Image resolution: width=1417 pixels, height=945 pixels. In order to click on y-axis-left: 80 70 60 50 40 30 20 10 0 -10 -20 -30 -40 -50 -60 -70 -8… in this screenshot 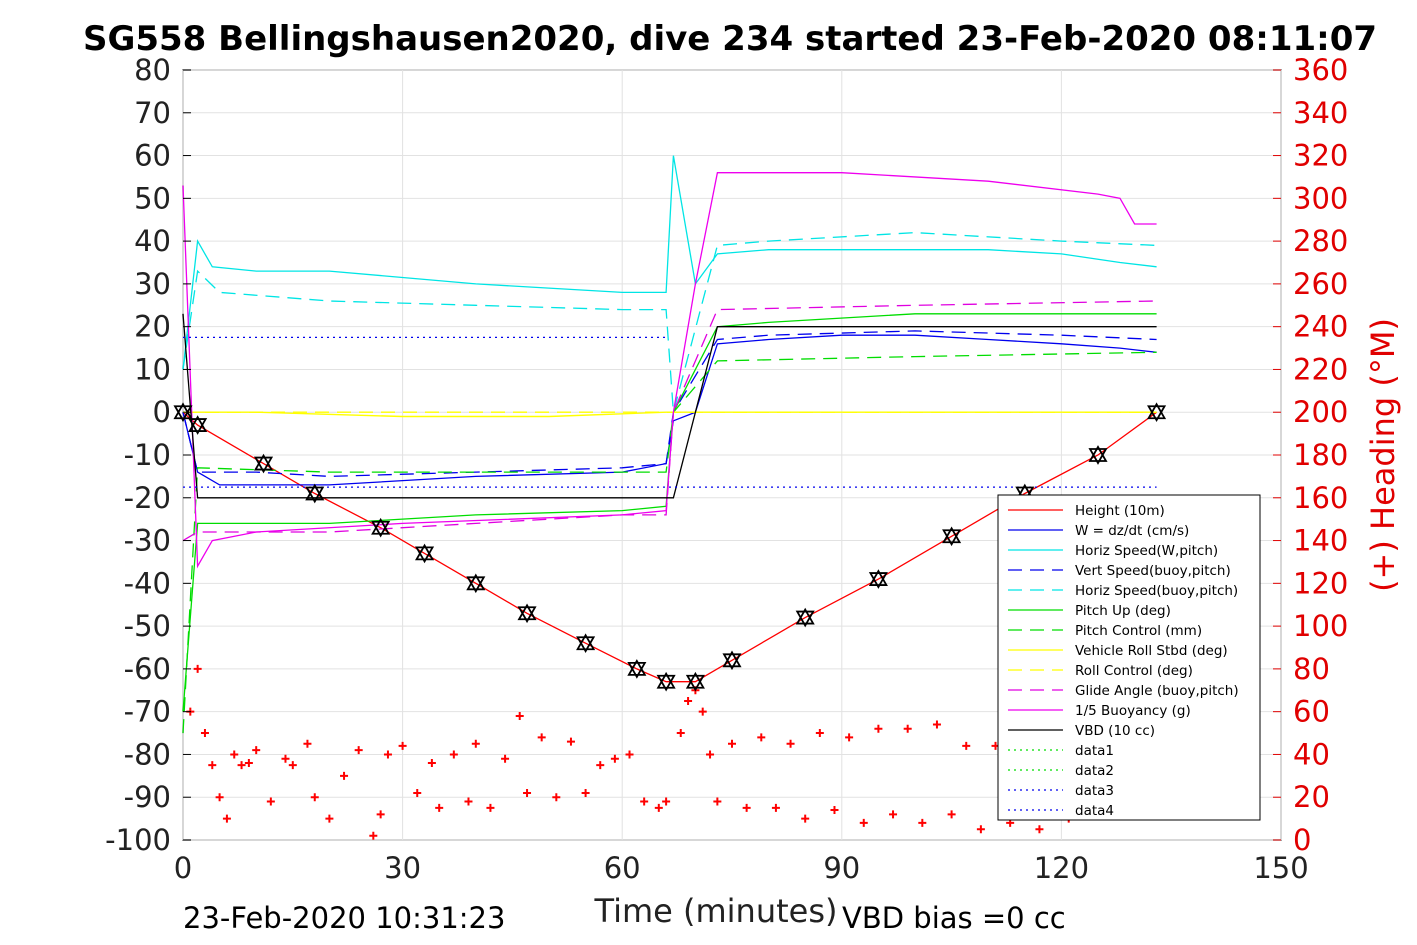, I will do `click(148, 455)`.